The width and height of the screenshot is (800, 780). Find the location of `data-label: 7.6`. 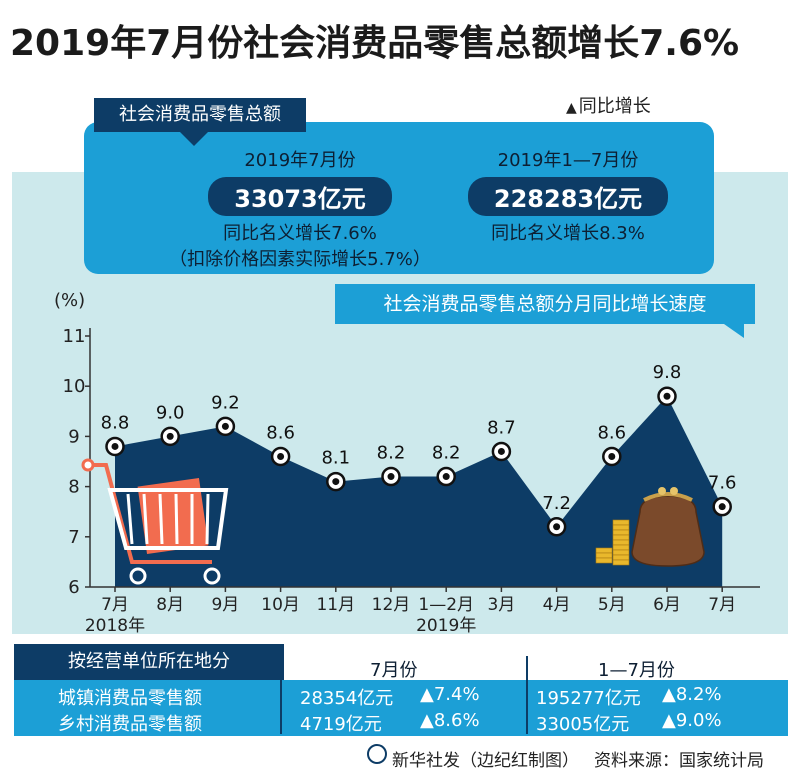

data-label: 7.6 is located at coordinates (722, 483).